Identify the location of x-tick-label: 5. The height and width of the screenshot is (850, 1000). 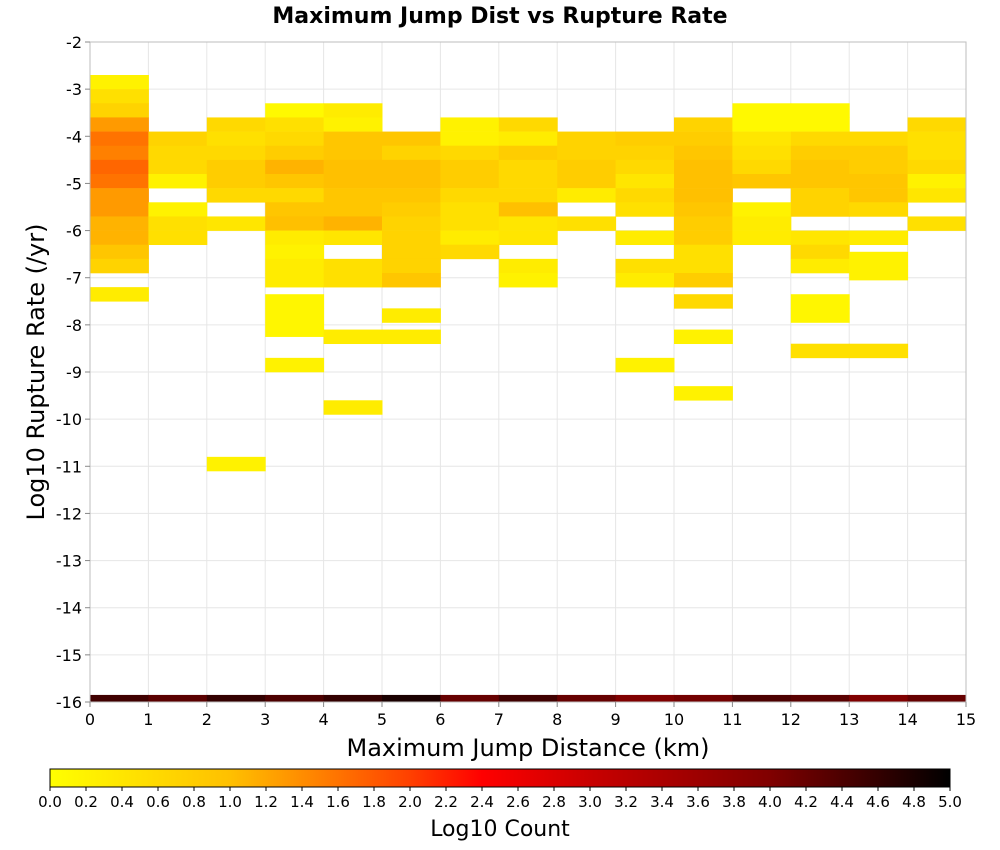
(382, 719).